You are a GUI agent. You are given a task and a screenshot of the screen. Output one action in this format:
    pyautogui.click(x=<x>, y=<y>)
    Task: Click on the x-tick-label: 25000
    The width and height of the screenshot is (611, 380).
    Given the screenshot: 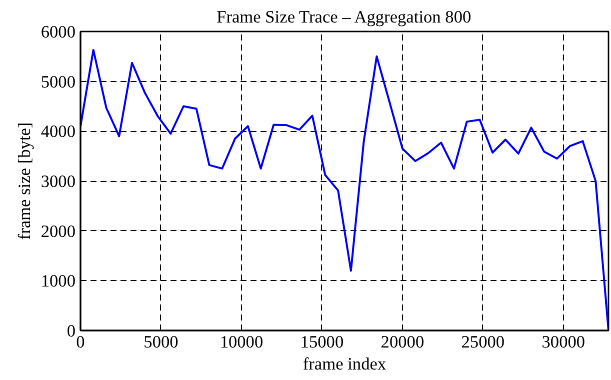 What is the action you would take?
    pyautogui.click(x=483, y=342)
    